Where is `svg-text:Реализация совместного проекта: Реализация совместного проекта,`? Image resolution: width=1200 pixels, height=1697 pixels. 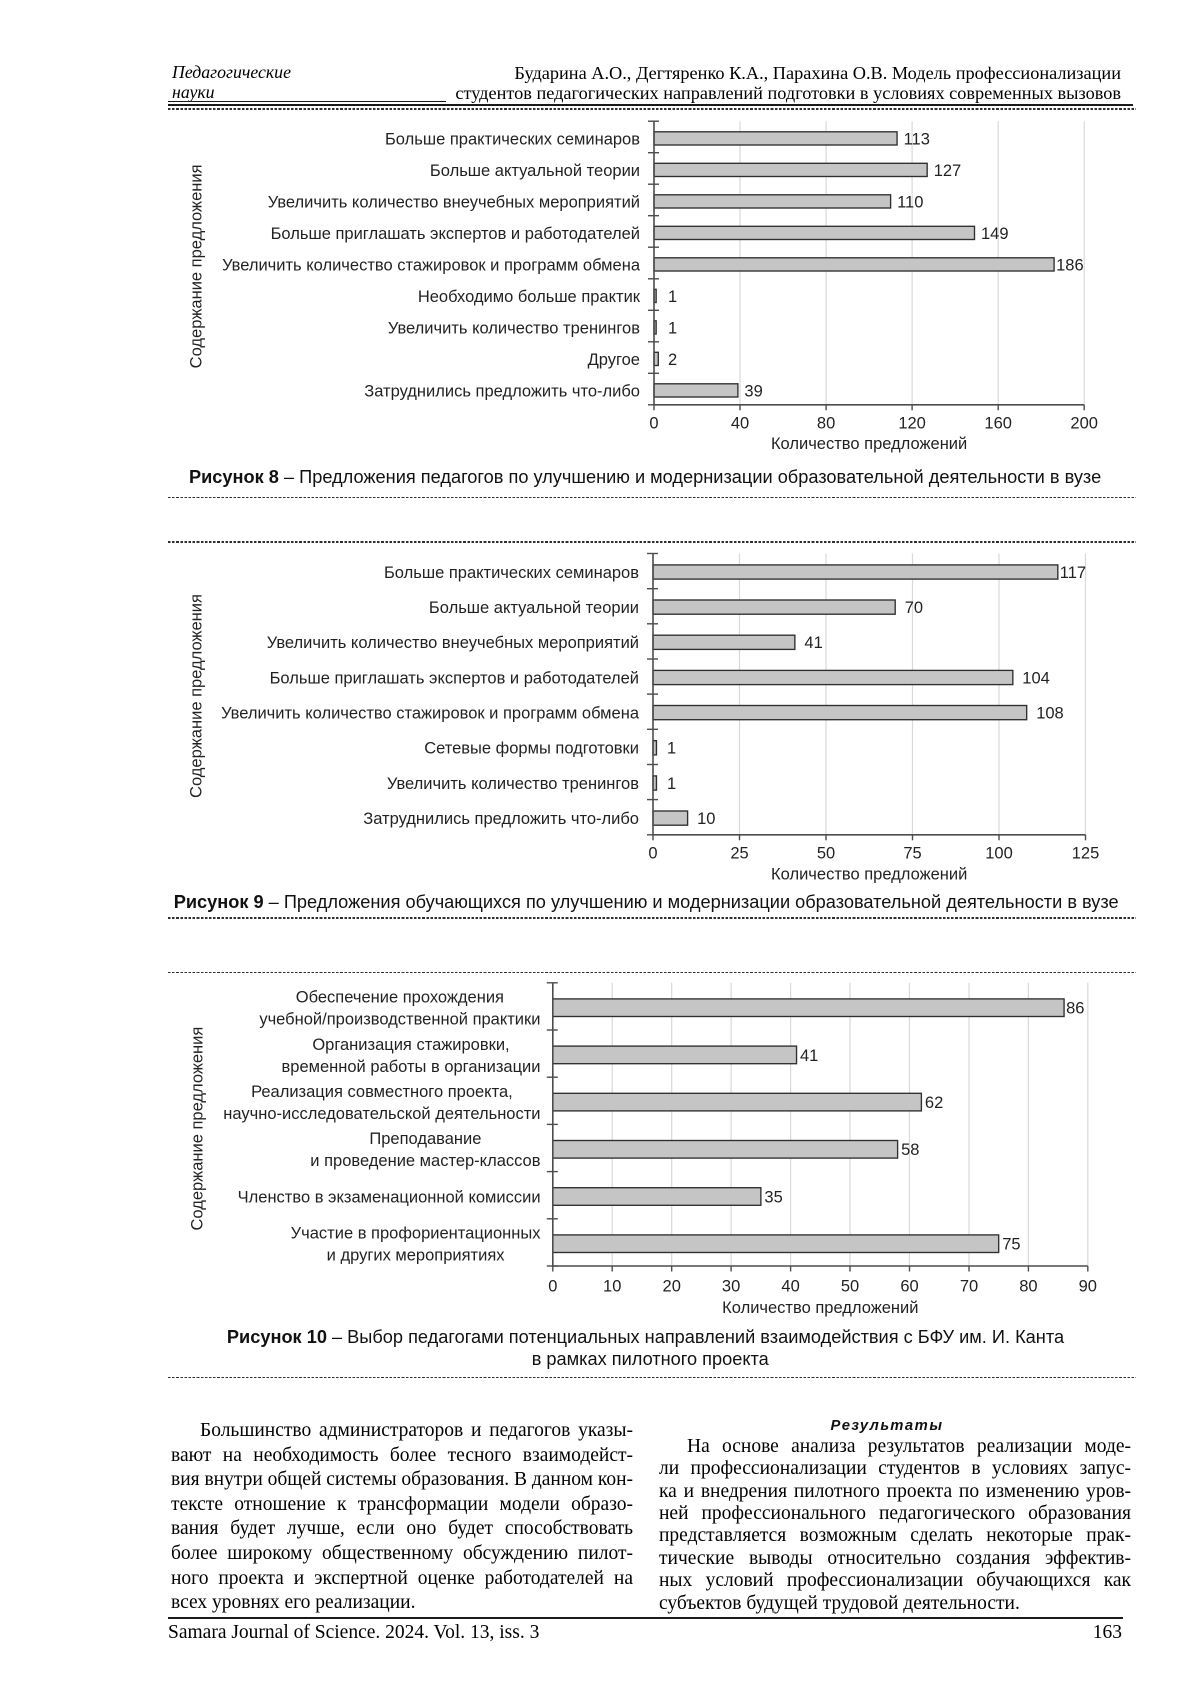
svg-text:Реализация совместного проекта: Реализация совместного проекта, is located at coordinates (382, 1092).